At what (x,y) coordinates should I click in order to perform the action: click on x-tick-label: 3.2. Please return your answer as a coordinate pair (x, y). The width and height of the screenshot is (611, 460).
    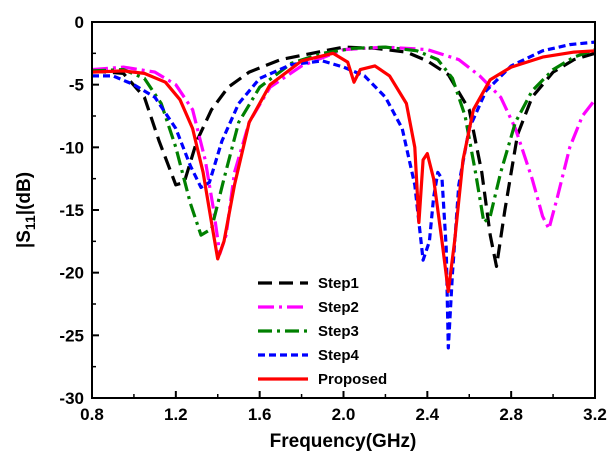
    Looking at the image, I should click on (595, 414).